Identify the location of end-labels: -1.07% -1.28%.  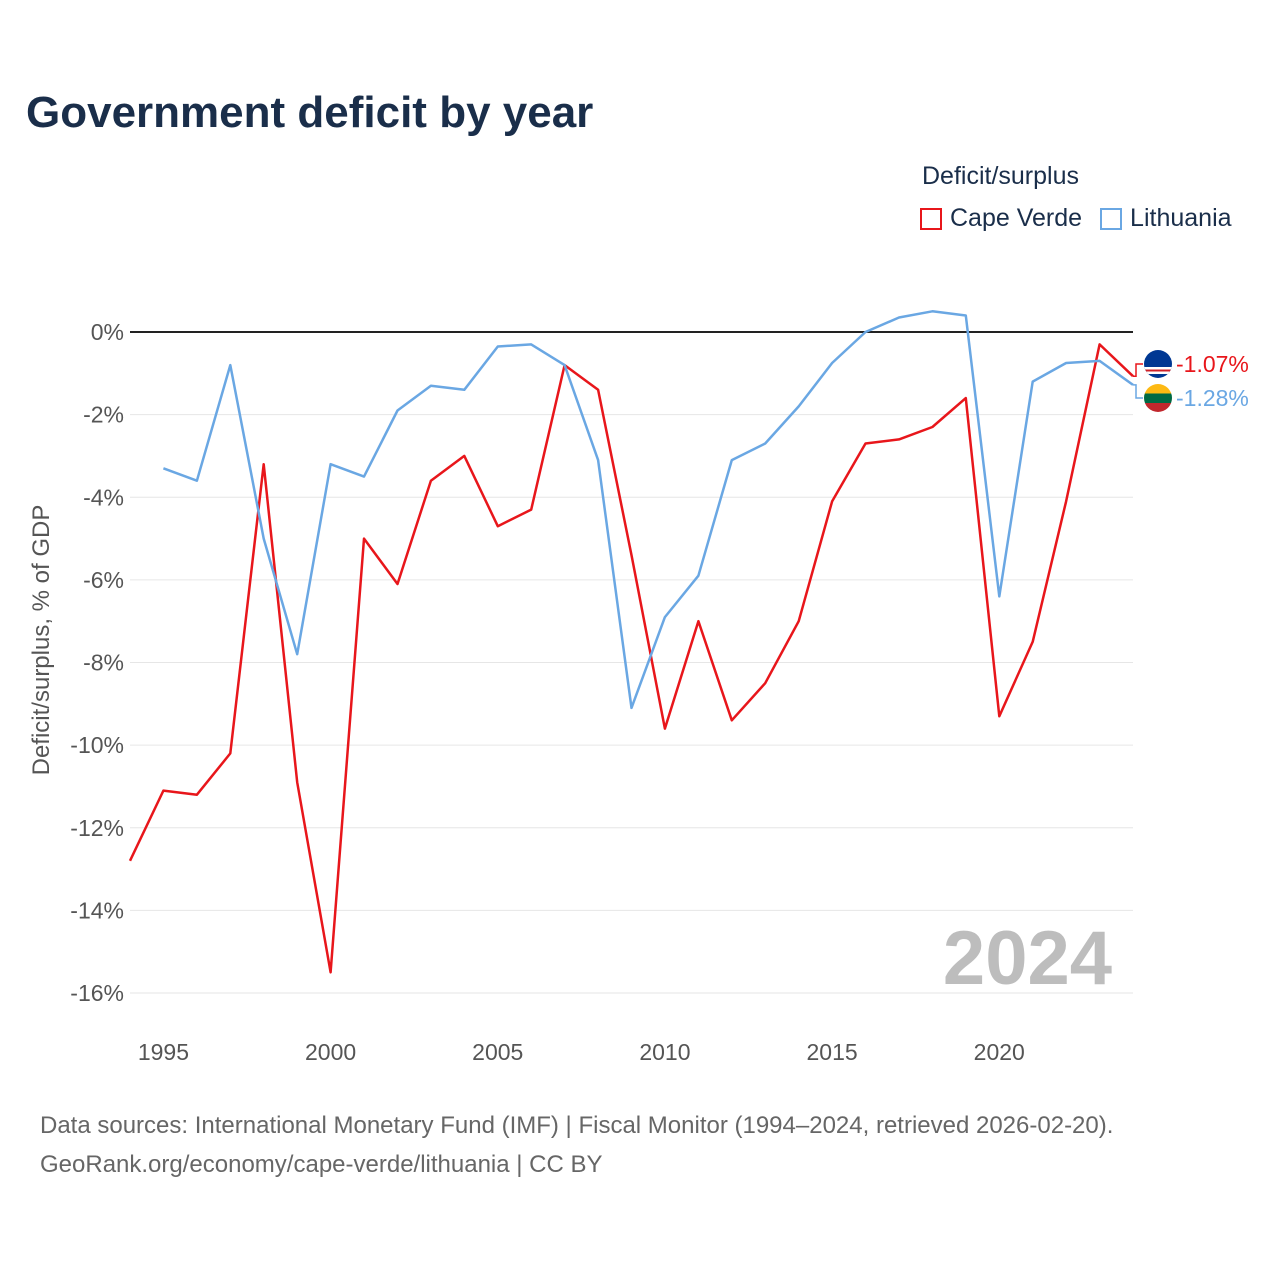
(1212, 381).